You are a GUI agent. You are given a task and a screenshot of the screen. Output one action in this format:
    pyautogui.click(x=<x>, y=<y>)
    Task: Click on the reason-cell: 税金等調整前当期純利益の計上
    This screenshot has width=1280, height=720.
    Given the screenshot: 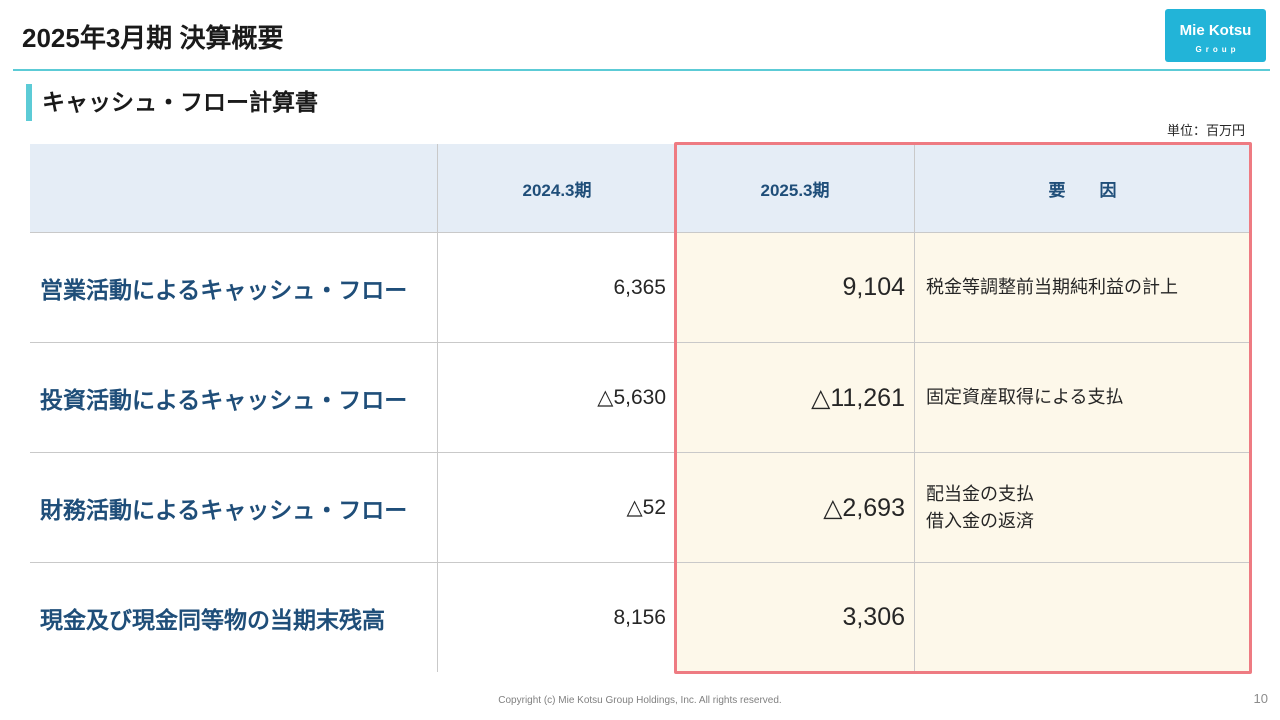 What is the action you would take?
    pyautogui.click(x=1082, y=287)
    